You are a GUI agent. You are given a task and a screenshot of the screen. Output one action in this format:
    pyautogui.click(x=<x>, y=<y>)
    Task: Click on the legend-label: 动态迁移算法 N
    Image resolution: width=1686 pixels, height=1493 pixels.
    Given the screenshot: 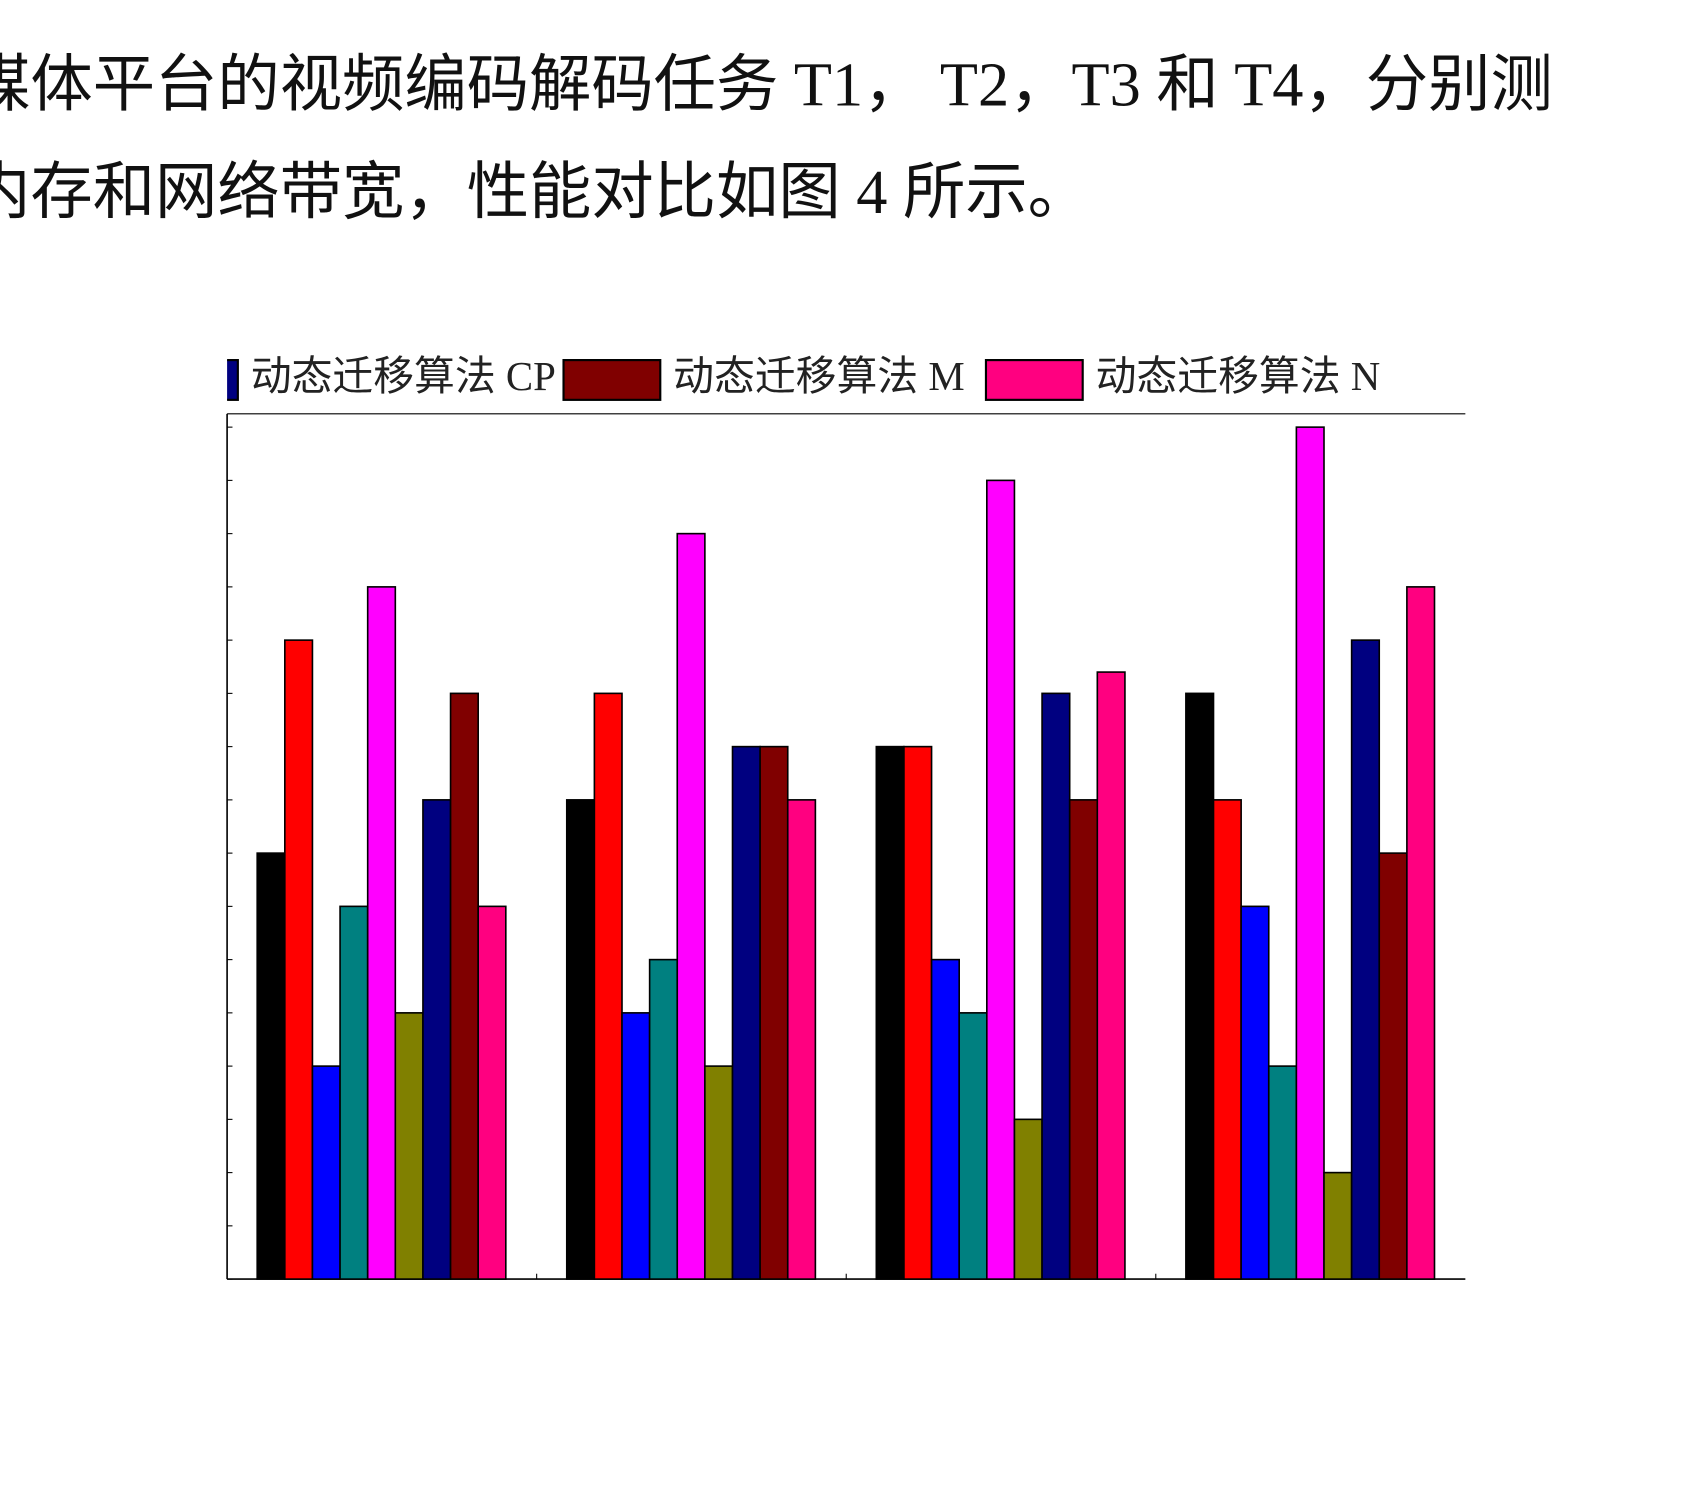 What is the action you would take?
    pyautogui.click(x=1238, y=376)
    